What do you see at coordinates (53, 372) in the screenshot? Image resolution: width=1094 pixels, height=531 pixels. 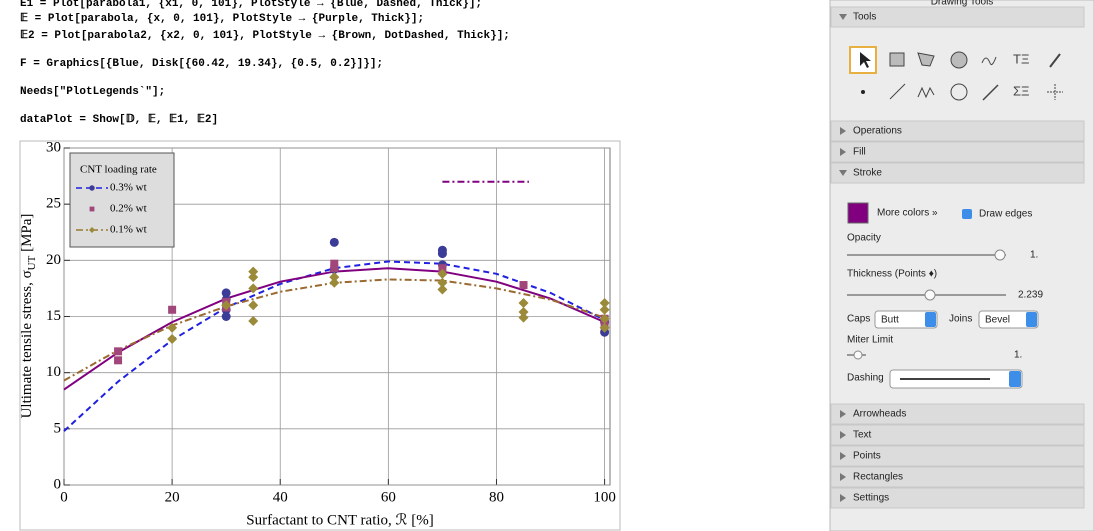 I see `y-tick-label: 10` at bounding box center [53, 372].